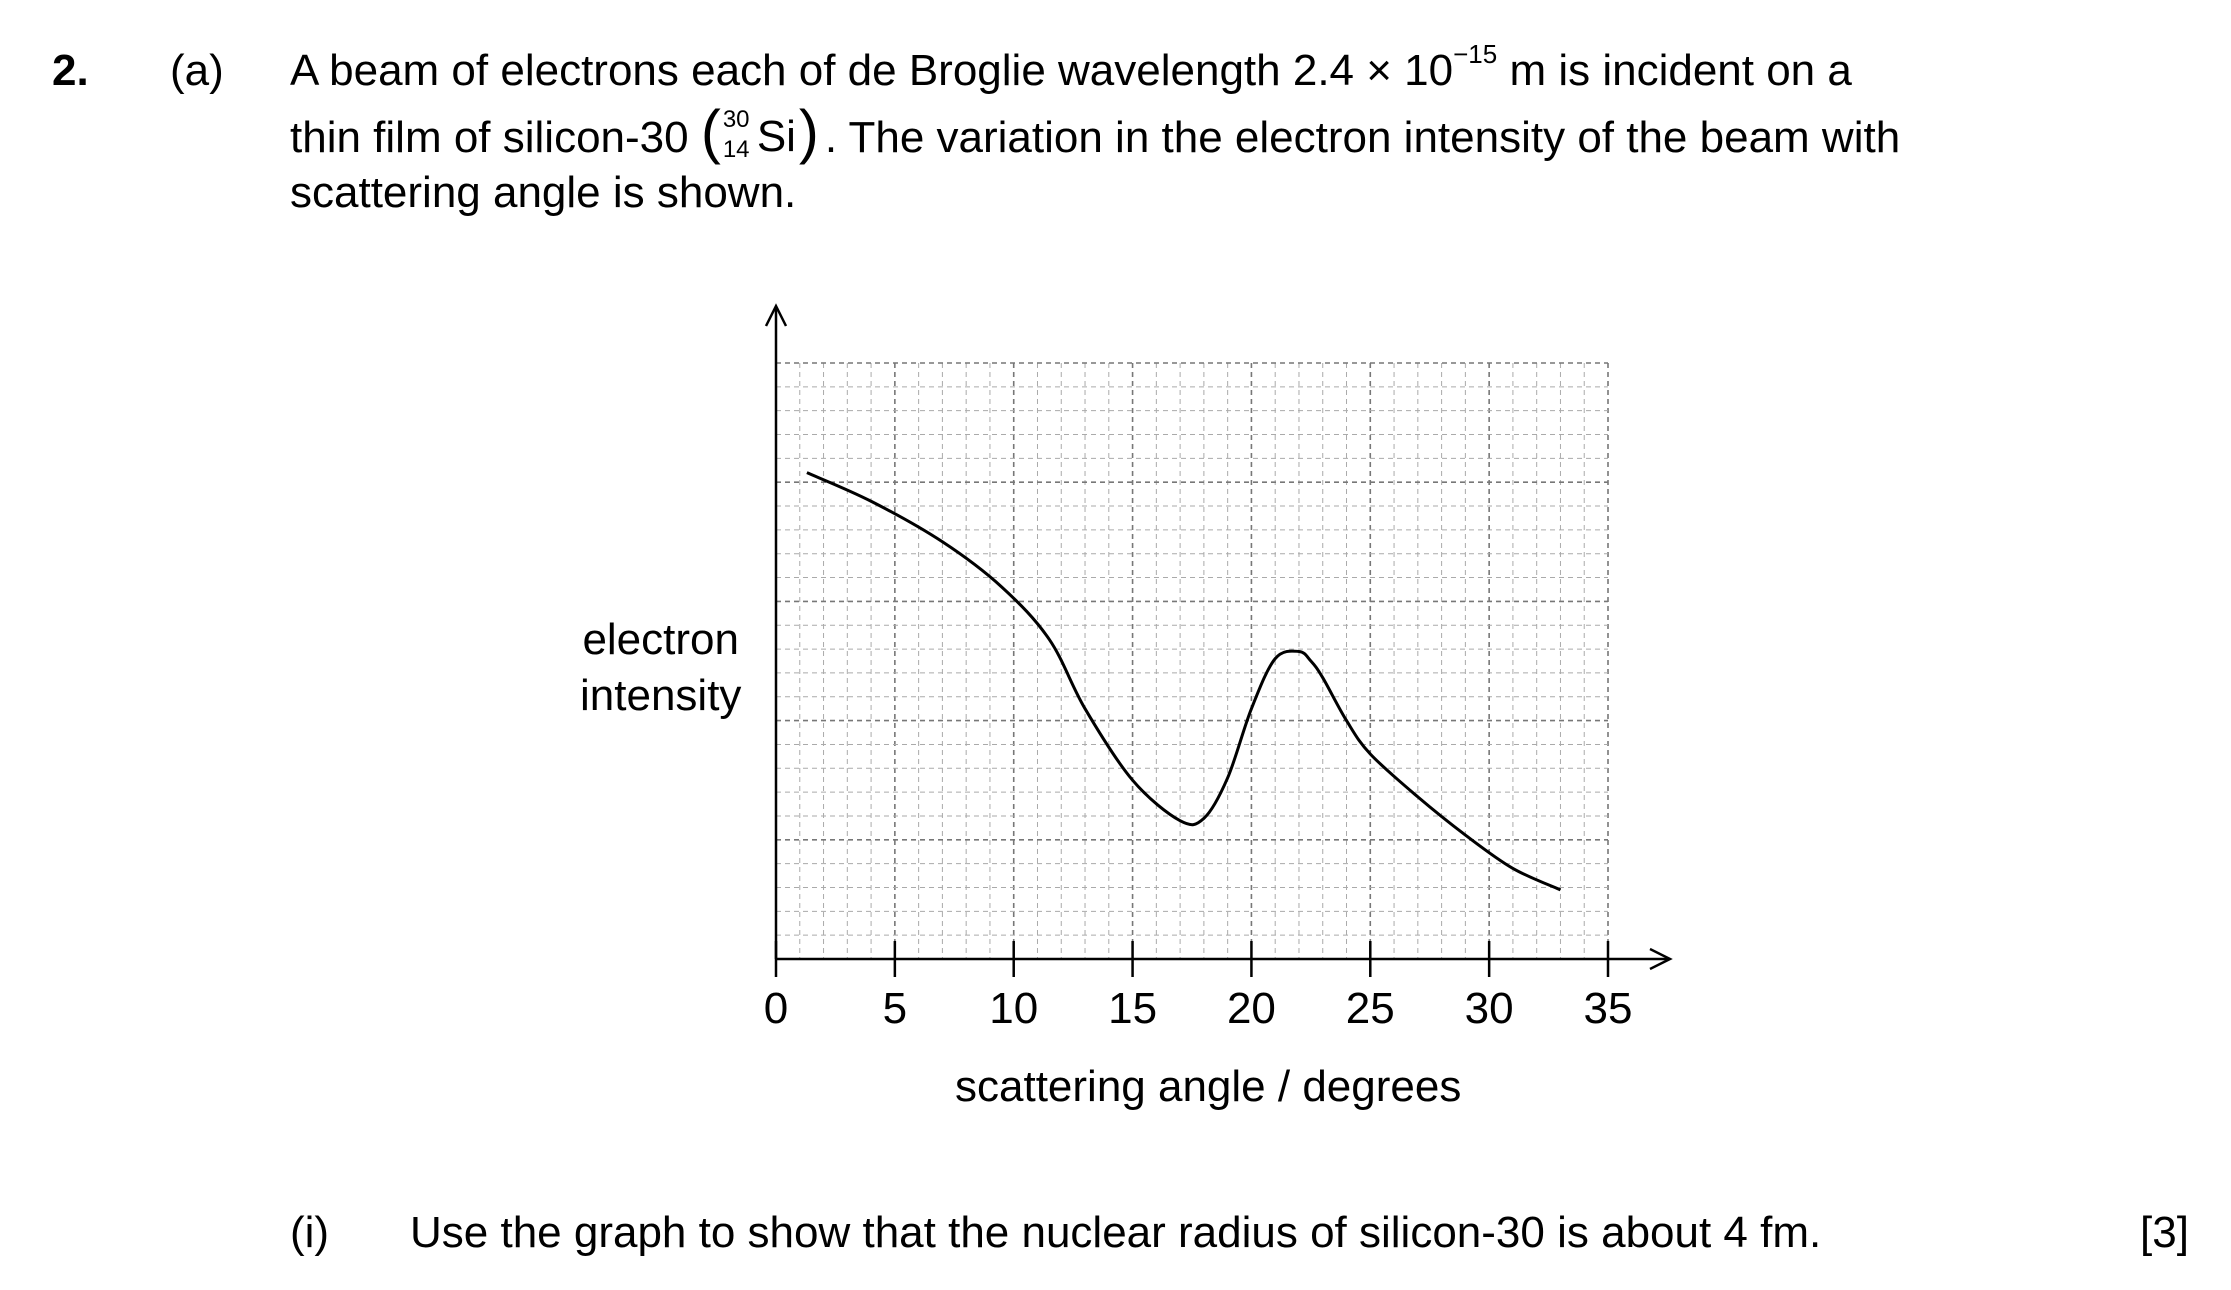 This screenshot has height=1290, width=2231. What do you see at coordinates (1370, 1008) in the screenshot?
I see `x-tick-label: 25` at bounding box center [1370, 1008].